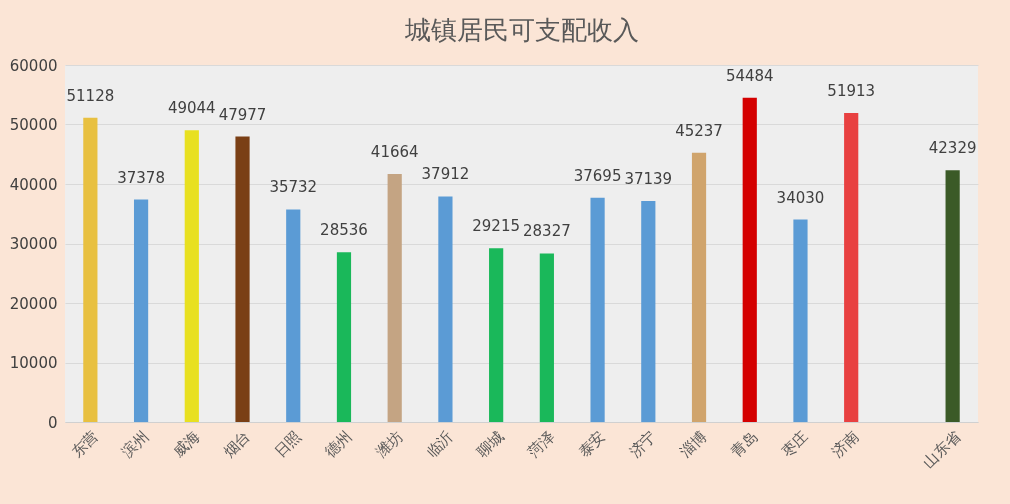 The image size is (1010, 504). Describe the element at coordinates (338, 444) in the screenshot. I see `x-tick-label: 德州` at that location.